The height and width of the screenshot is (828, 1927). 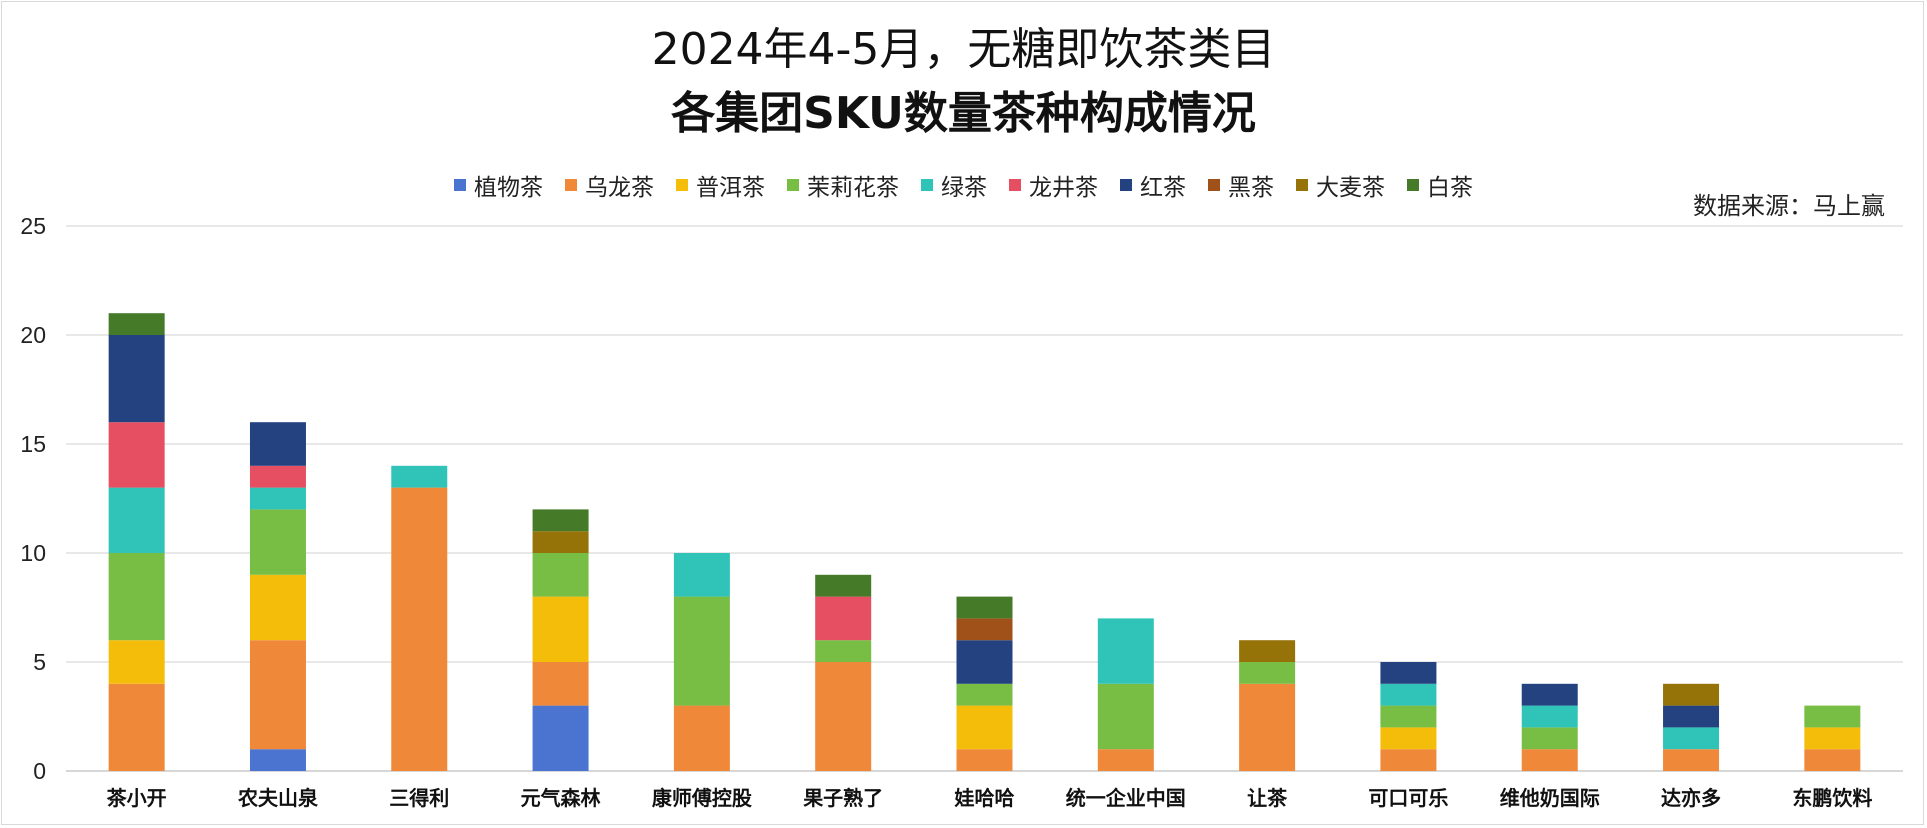 I want to click on y-tick-label: 0, so click(x=39, y=771).